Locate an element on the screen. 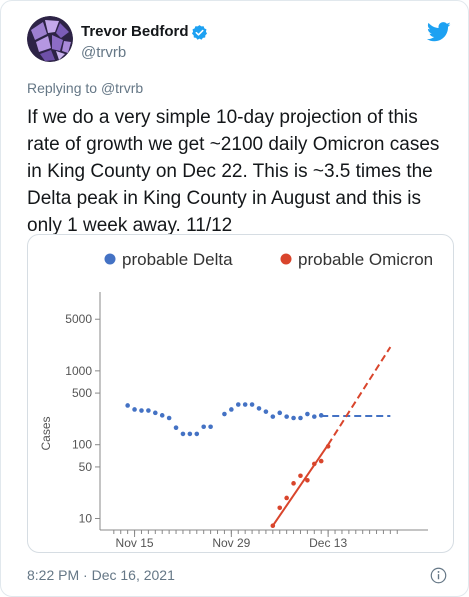  legend-label: probable Delta is located at coordinates (177, 259).